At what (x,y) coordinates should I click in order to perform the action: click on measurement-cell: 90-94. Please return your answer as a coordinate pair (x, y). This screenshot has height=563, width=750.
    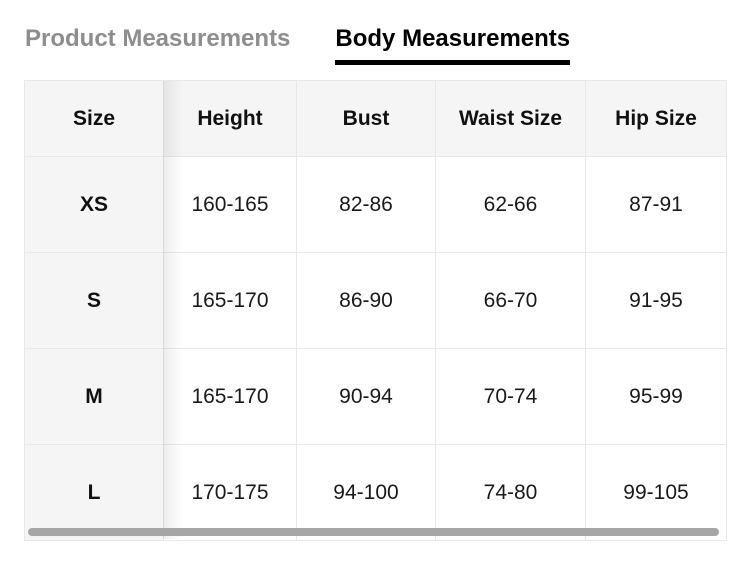
    Looking at the image, I should click on (366, 396).